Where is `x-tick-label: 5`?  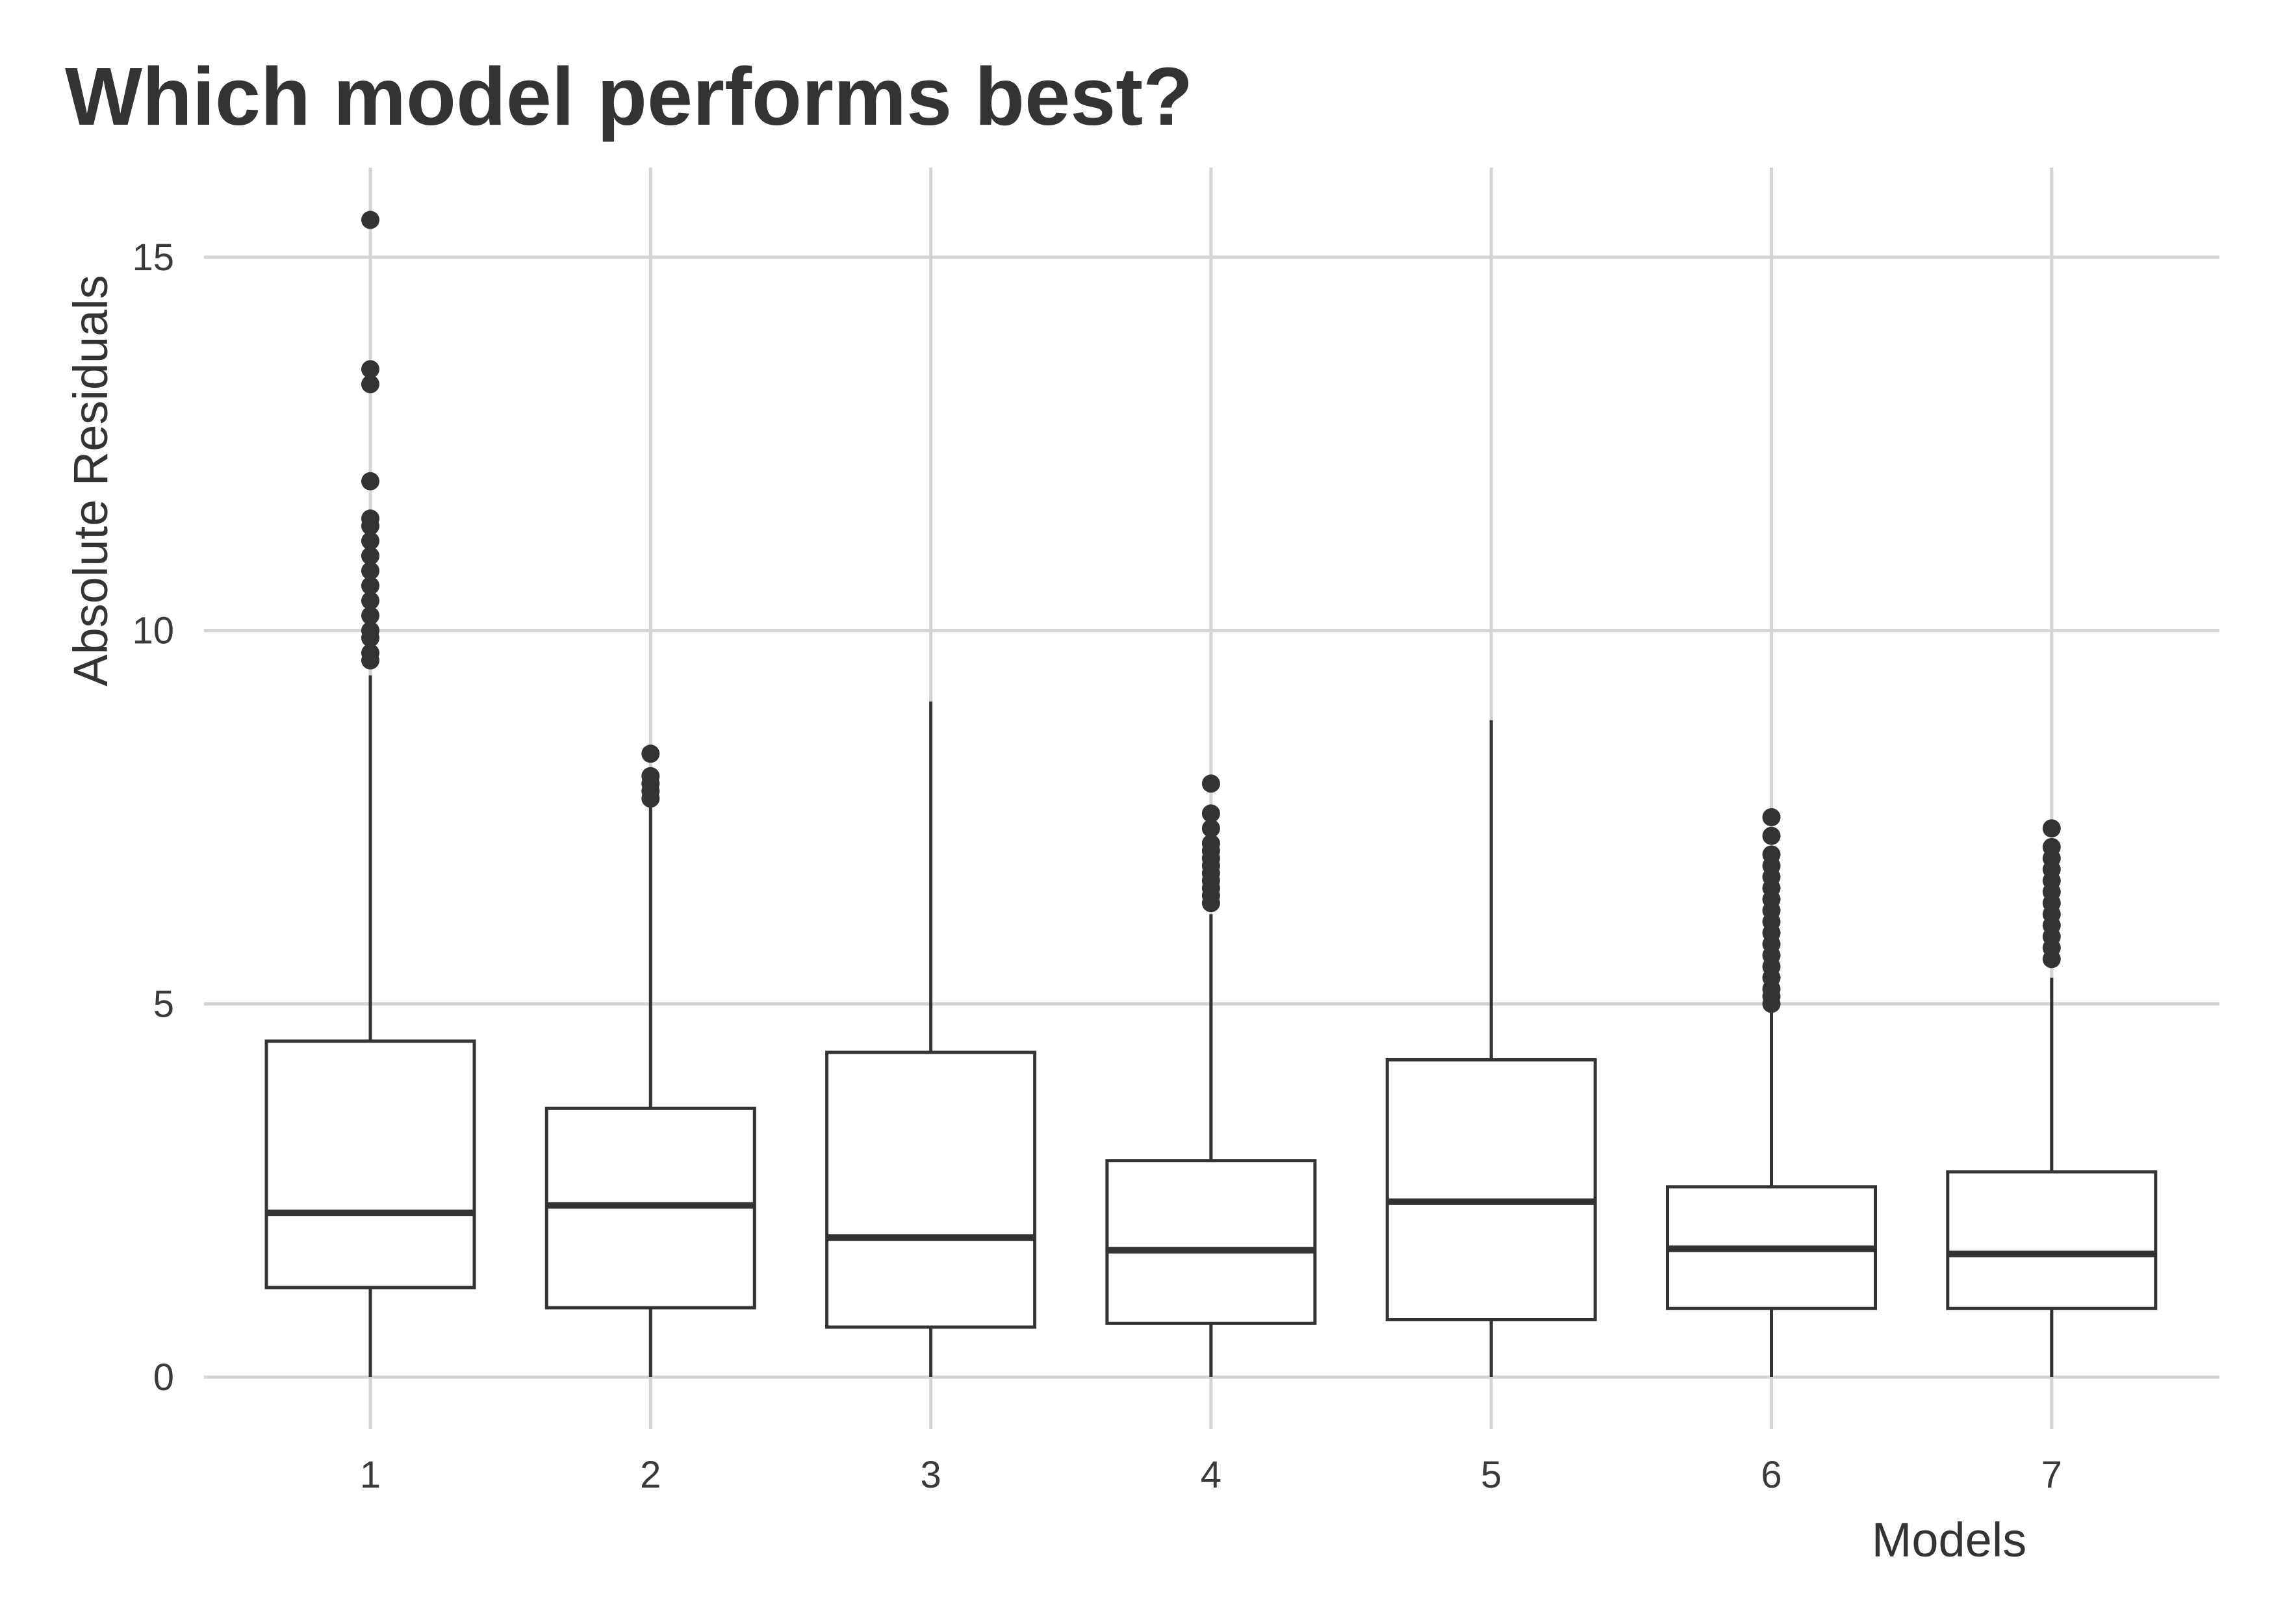
x-tick-label: 5 is located at coordinates (1491, 1475).